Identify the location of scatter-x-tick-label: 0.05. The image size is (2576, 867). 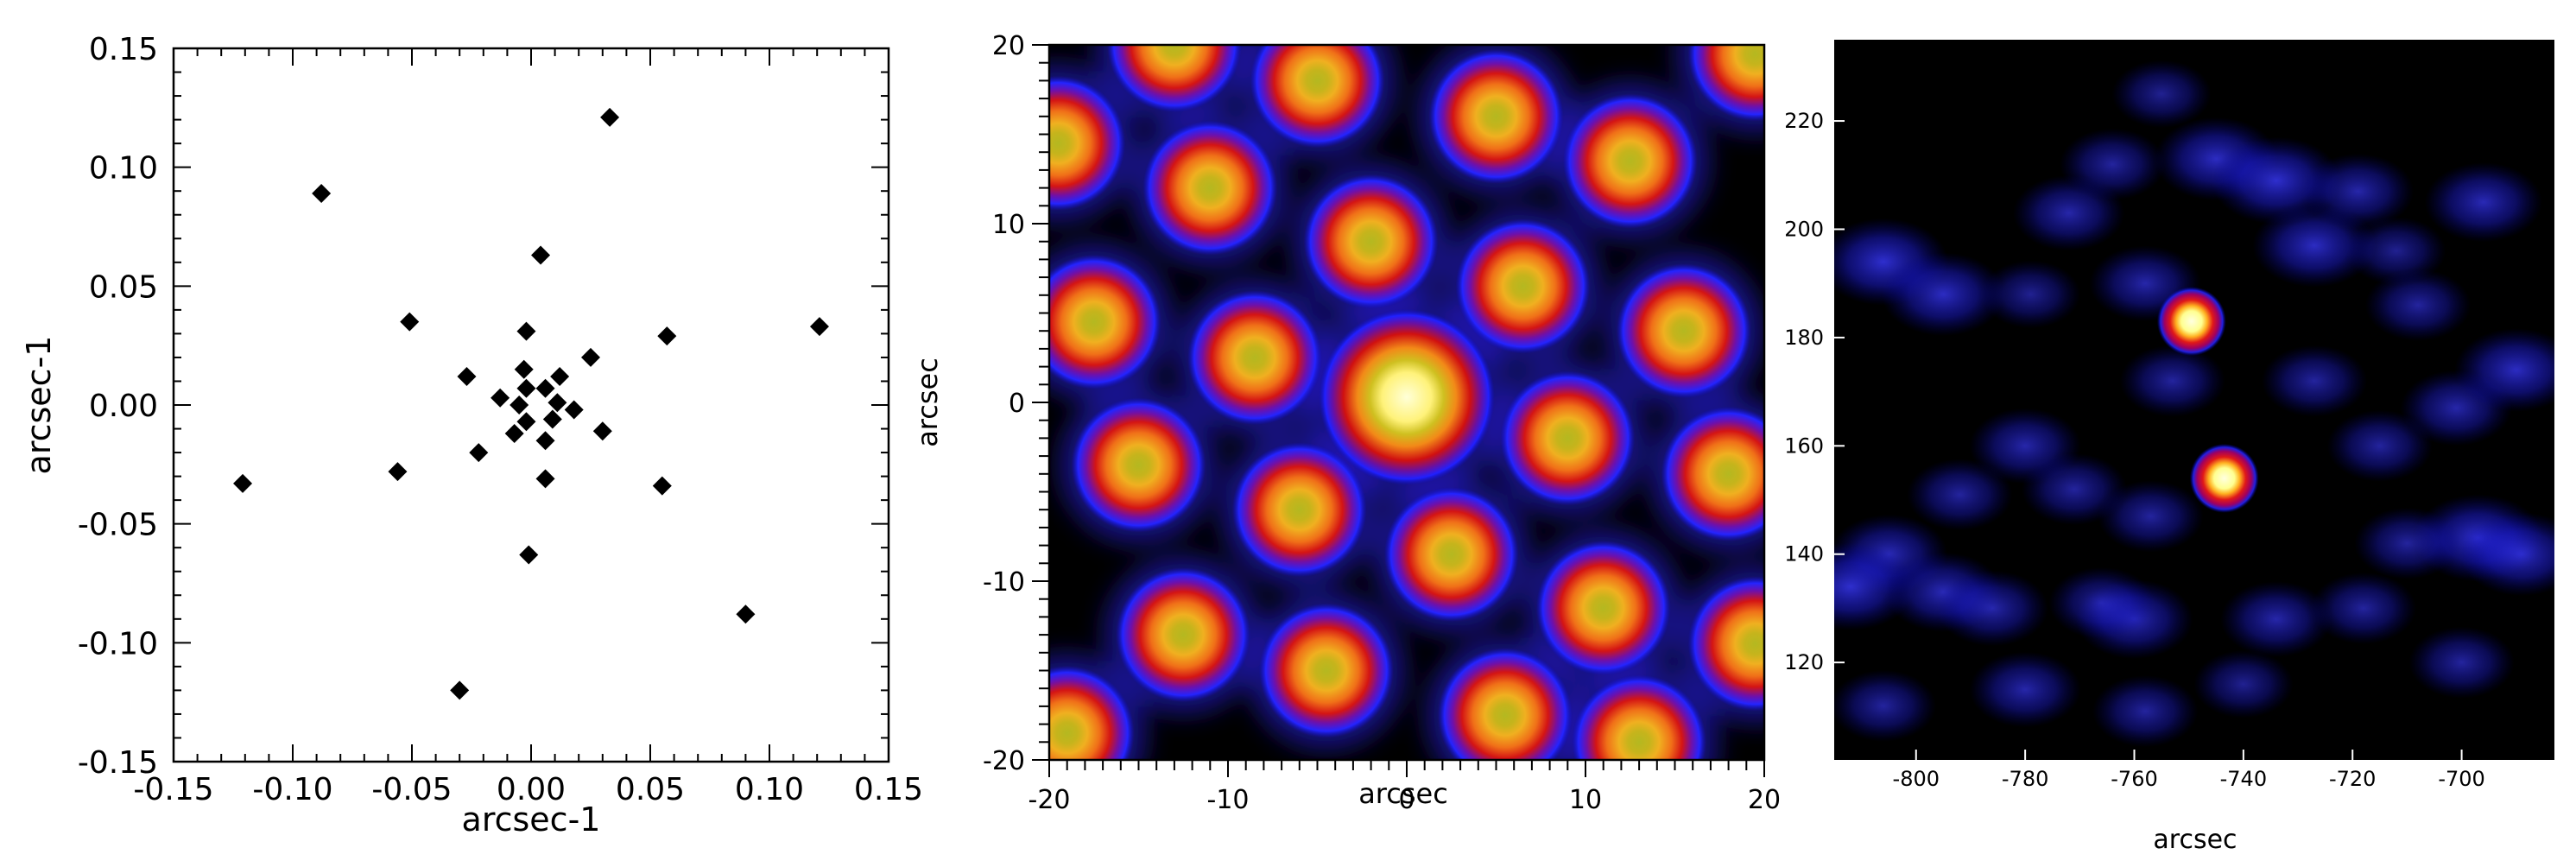
(650, 790).